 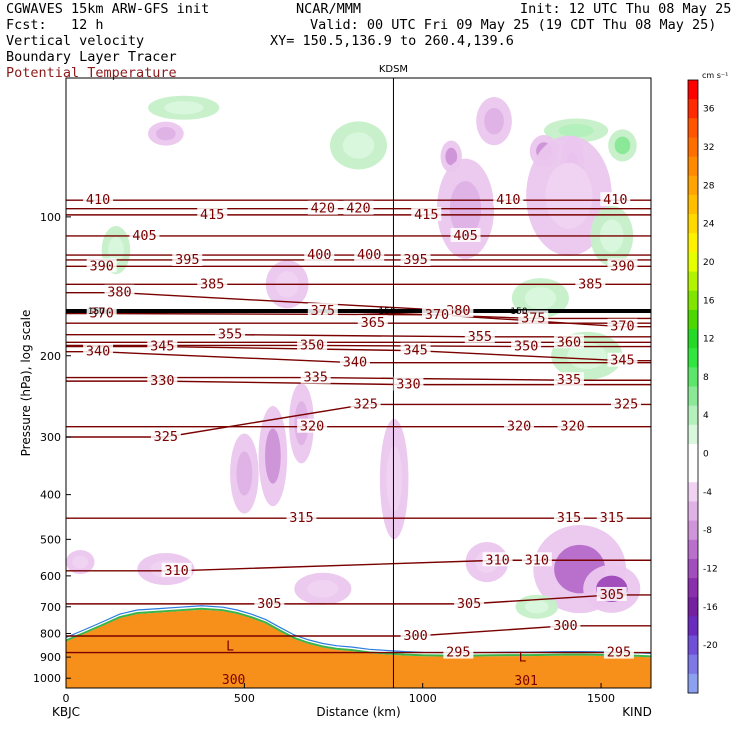 I want to click on colorbar-label: -4, so click(x=707, y=493).